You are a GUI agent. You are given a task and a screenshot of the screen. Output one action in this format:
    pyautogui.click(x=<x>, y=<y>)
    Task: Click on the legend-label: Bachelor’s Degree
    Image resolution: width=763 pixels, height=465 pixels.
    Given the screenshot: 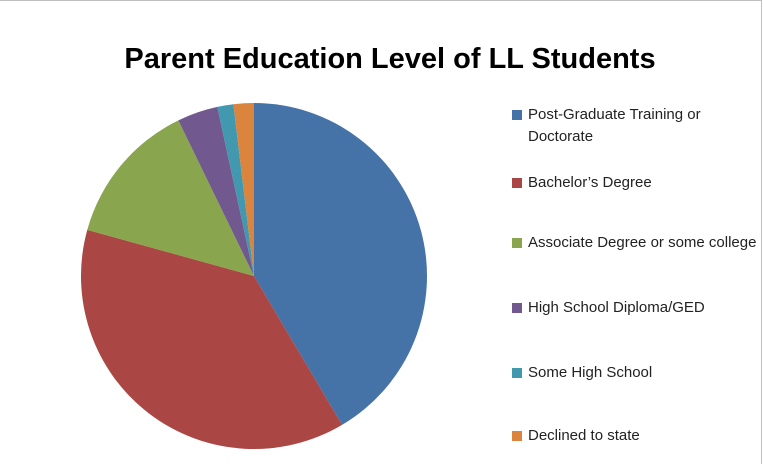 What is the action you would take?
    pyautogui.click(x=590, y=182)
    